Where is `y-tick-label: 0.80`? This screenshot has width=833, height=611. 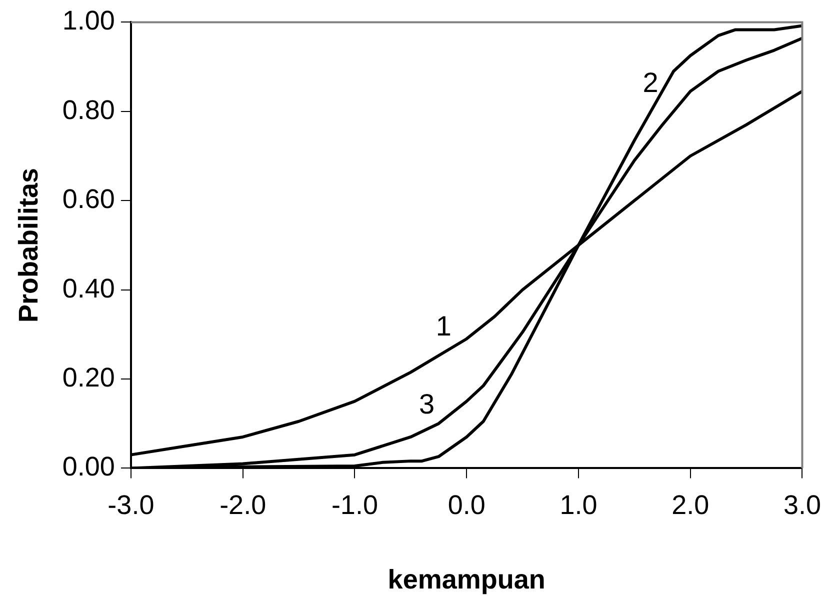 y-tick-label: 0.80 is located at coordinates (88, 109).